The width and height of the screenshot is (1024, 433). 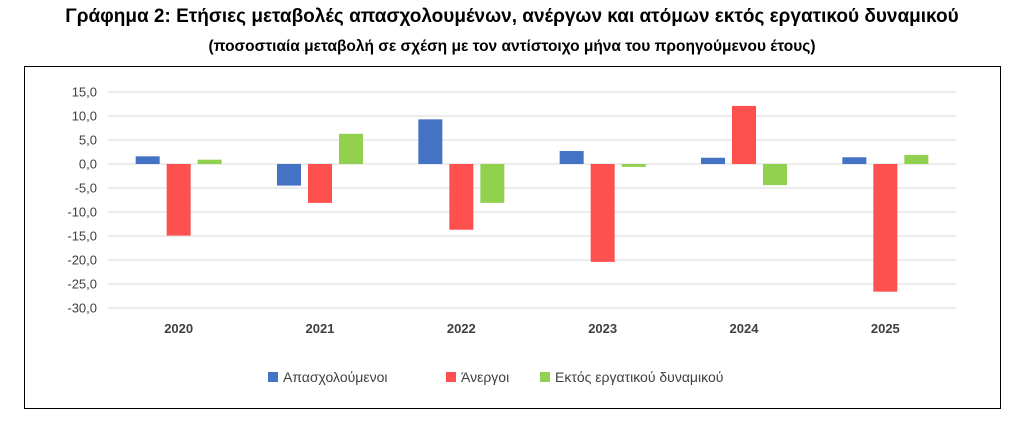 I want to click on legend-label: Απασχολούμενοι, so click(x=335, y=377).